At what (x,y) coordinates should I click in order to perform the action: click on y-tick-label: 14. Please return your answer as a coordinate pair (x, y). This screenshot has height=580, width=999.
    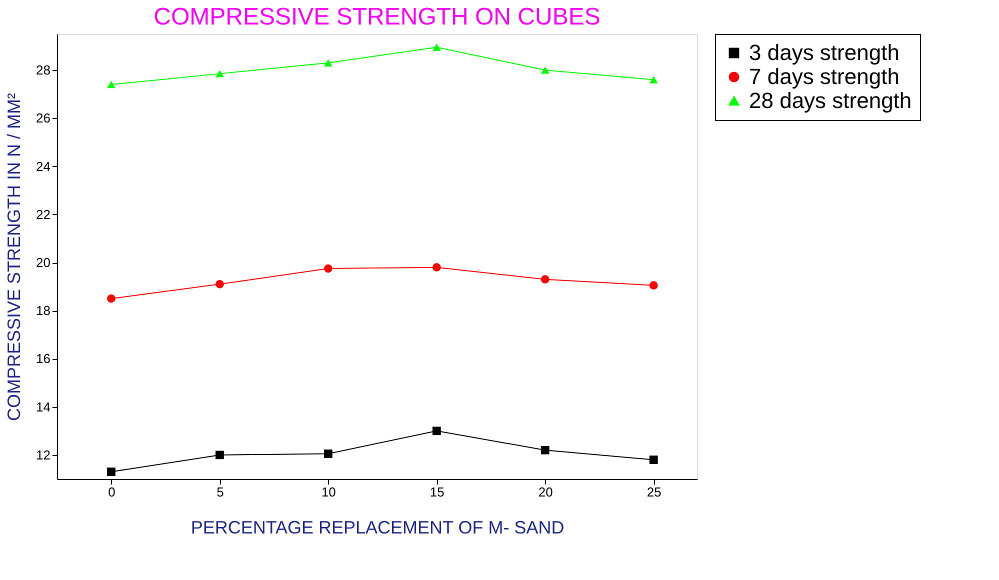
    Looking at the image, I should click on (43, 406).